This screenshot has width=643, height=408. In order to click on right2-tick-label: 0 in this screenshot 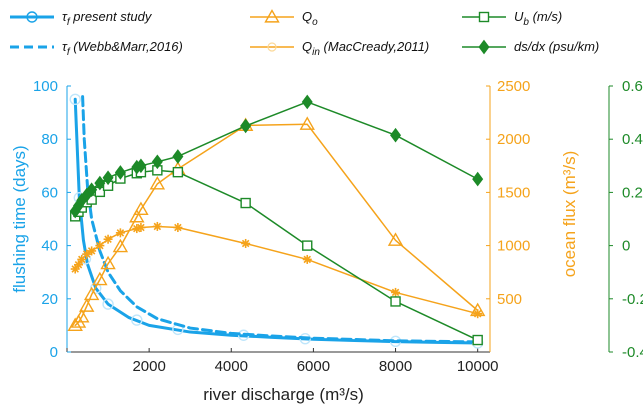, I will do `click(626, 246)`.